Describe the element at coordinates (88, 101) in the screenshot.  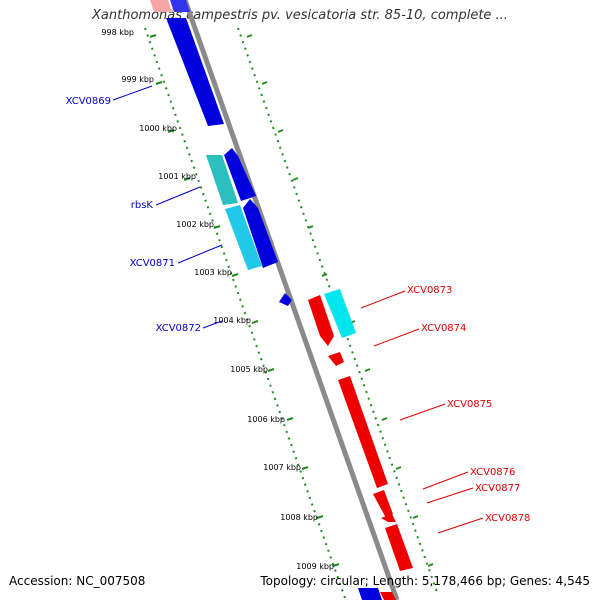
I see `gene-label-xcv0869: XCV0869` at that location.